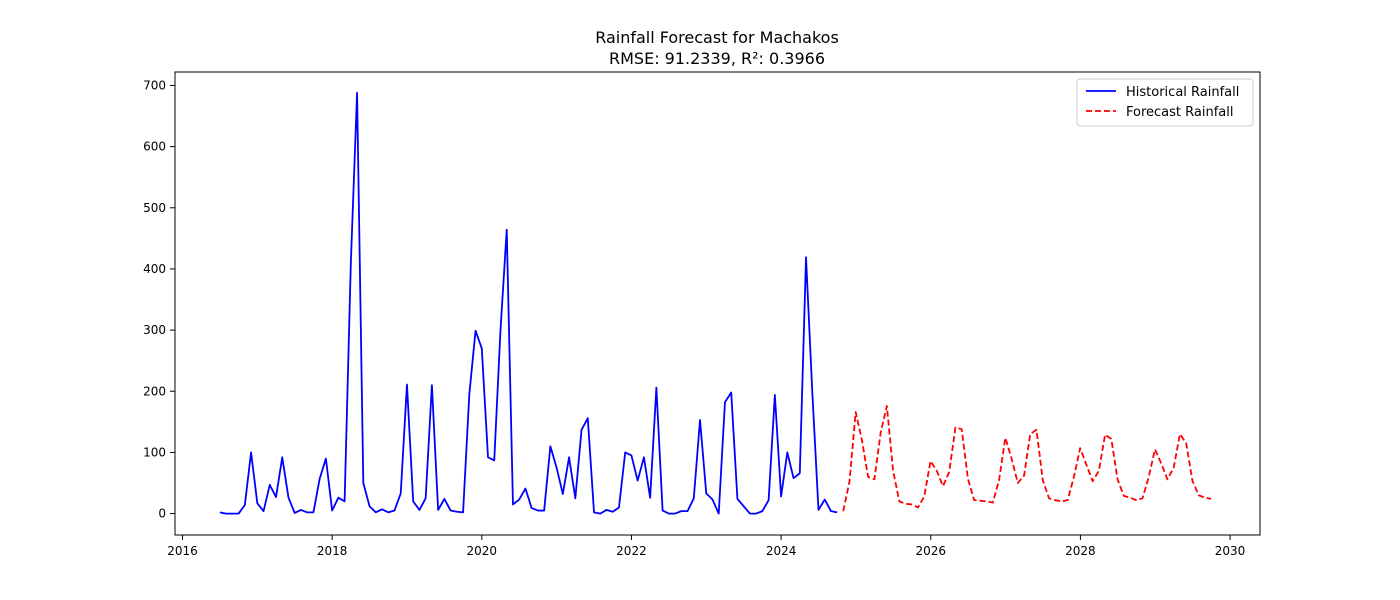  Describe the element at coordinates (154, 269) in the screenshot. I see `y-tick-label: 400` at that location.